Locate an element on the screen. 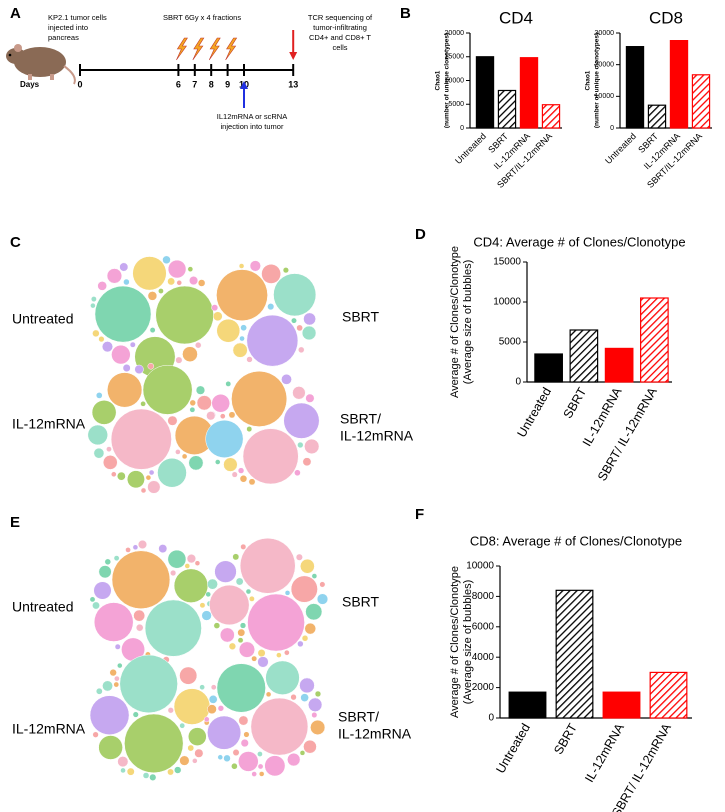 This screenshot has height=812, width=725. timeline-note: tumor-infiltrating is located at coordinates (340, 27).